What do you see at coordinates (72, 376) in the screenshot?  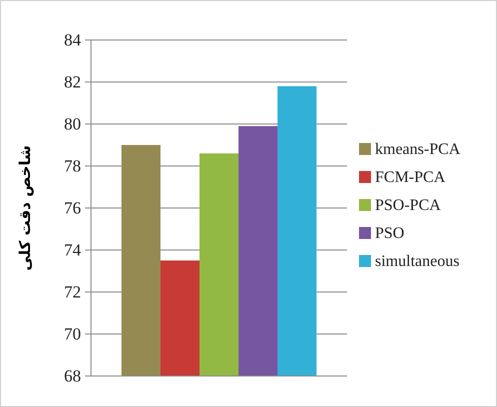 I see `y-tick-label: 68` at bounding box center [72, 376].